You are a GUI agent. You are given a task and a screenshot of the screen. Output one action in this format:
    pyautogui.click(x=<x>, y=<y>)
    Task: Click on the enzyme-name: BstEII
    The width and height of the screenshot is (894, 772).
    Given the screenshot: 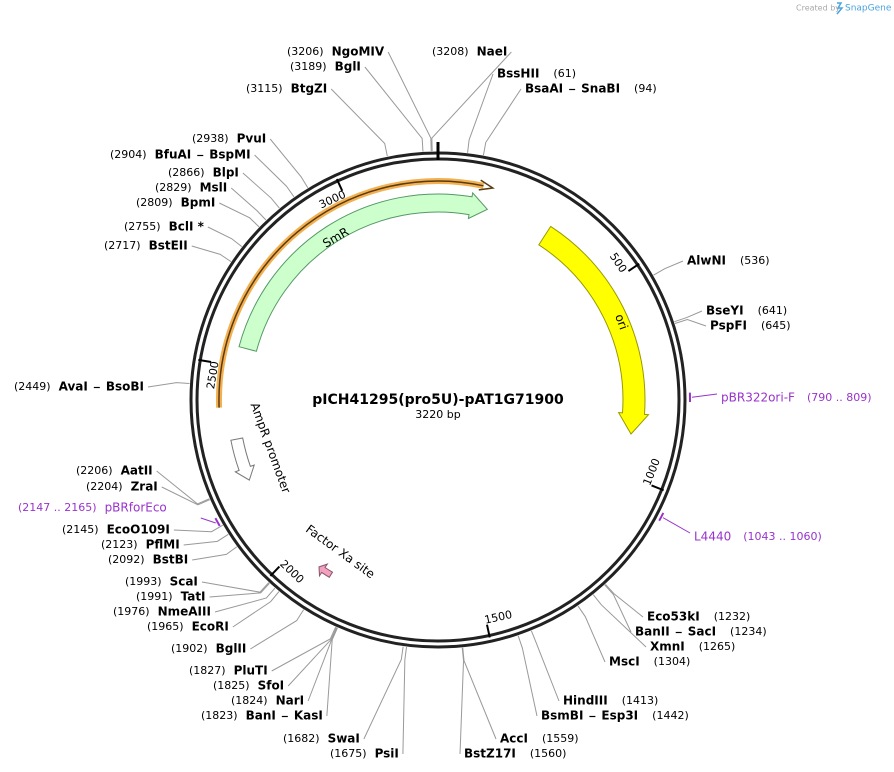 What is the action you would take?
    pyautogui.click(x=168, y=246)
    